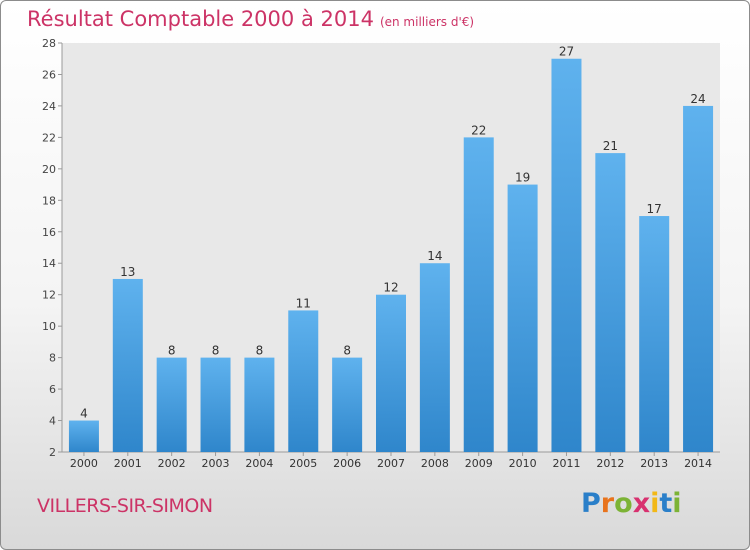  I want to click on commune-name: VILLERS-SIR-SIMON, so click(125, 506).